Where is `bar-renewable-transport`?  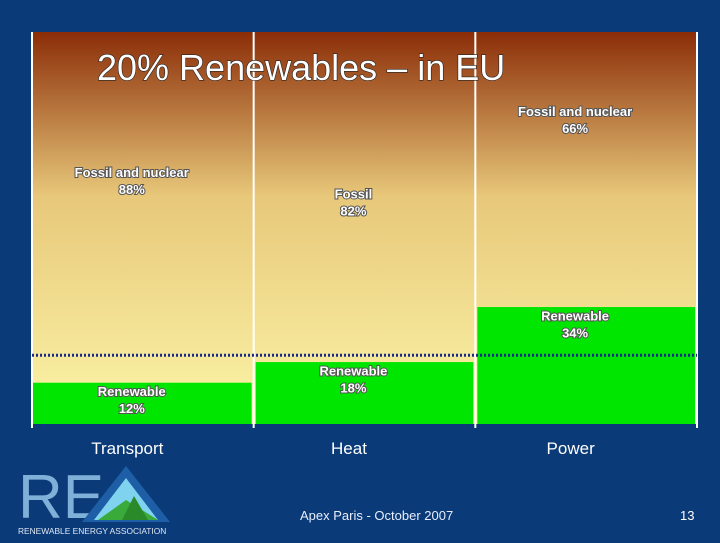
bar-renewable-transport is located at coordinates (142, 403).